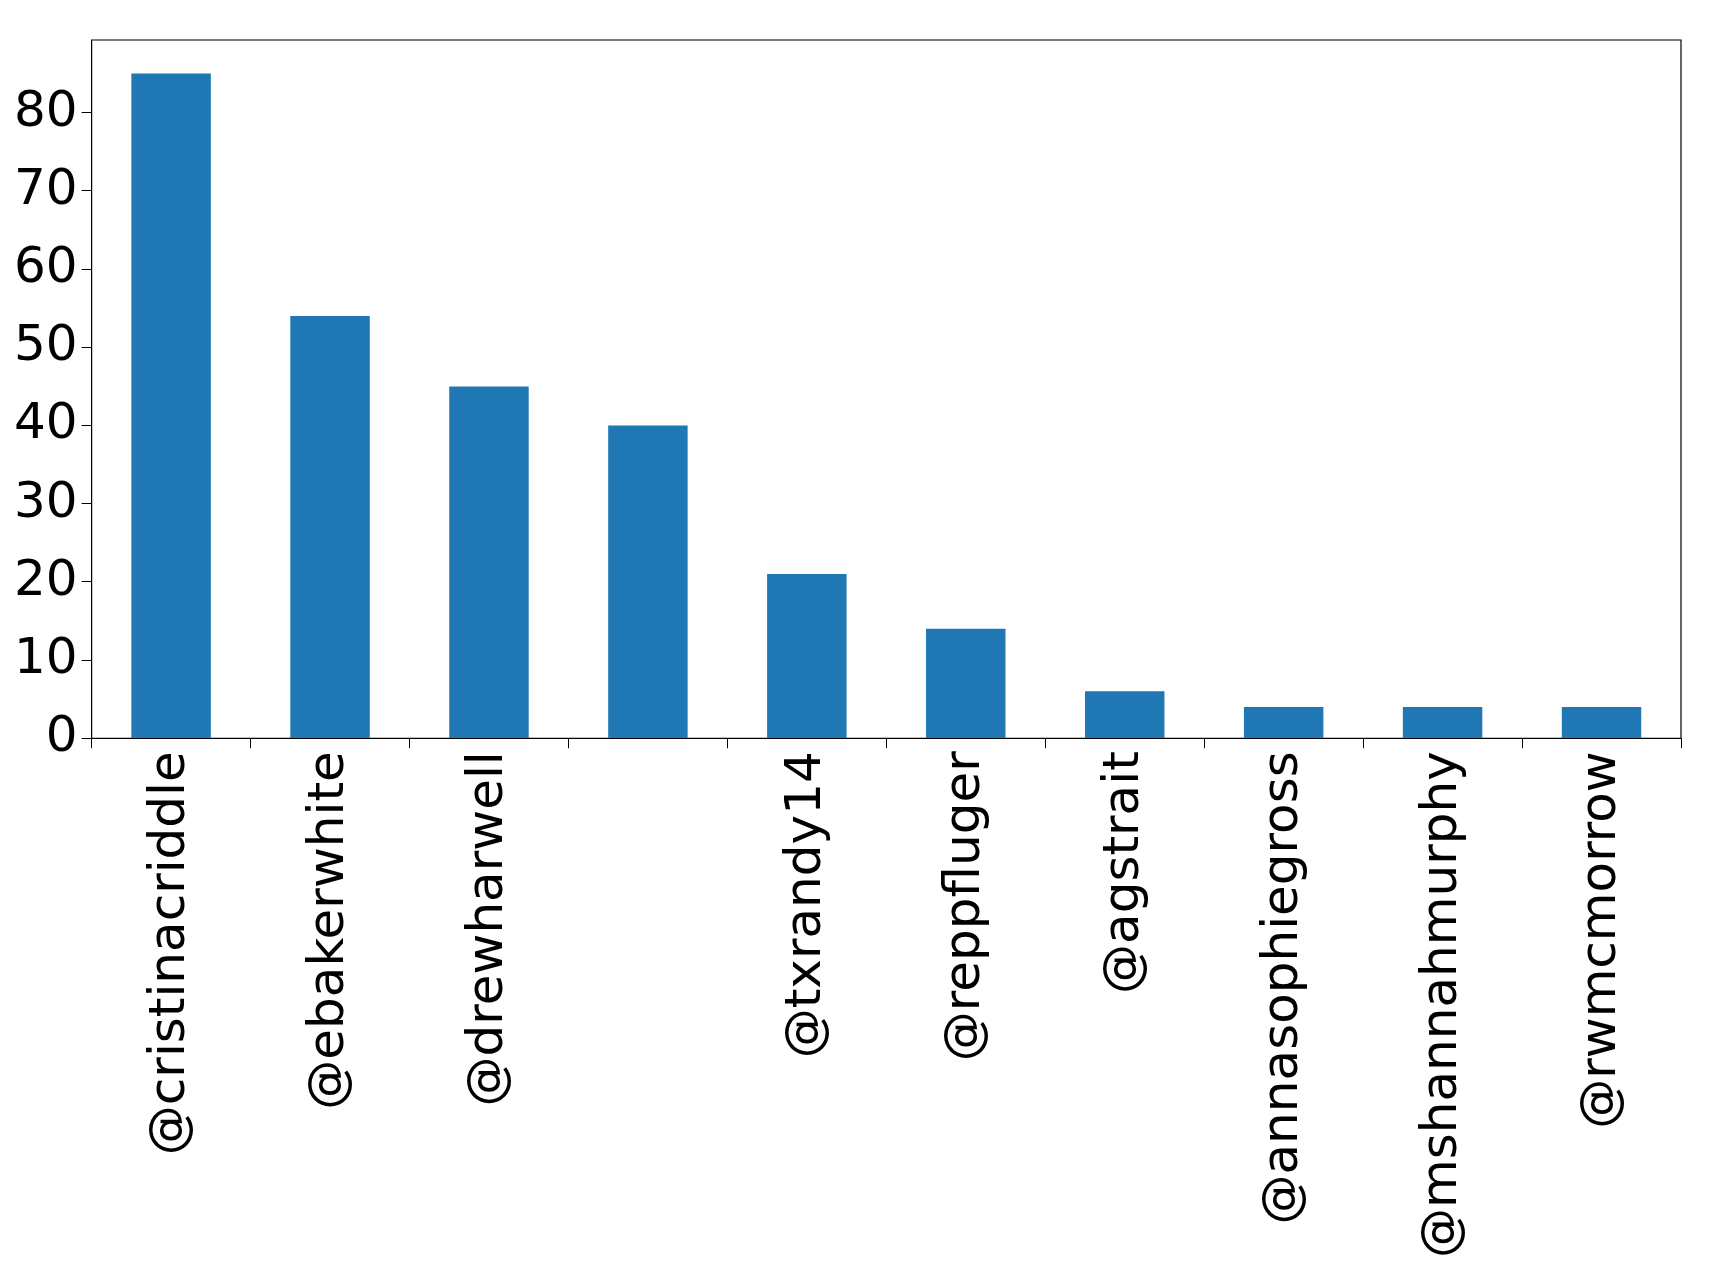 The width and height of the screenshot is (1719, 1261). What do you see at coordinates (1279, 988) in the screenshot?
I see `x-tick-label: @annasophiegross` at bounding box center [1279, 988].